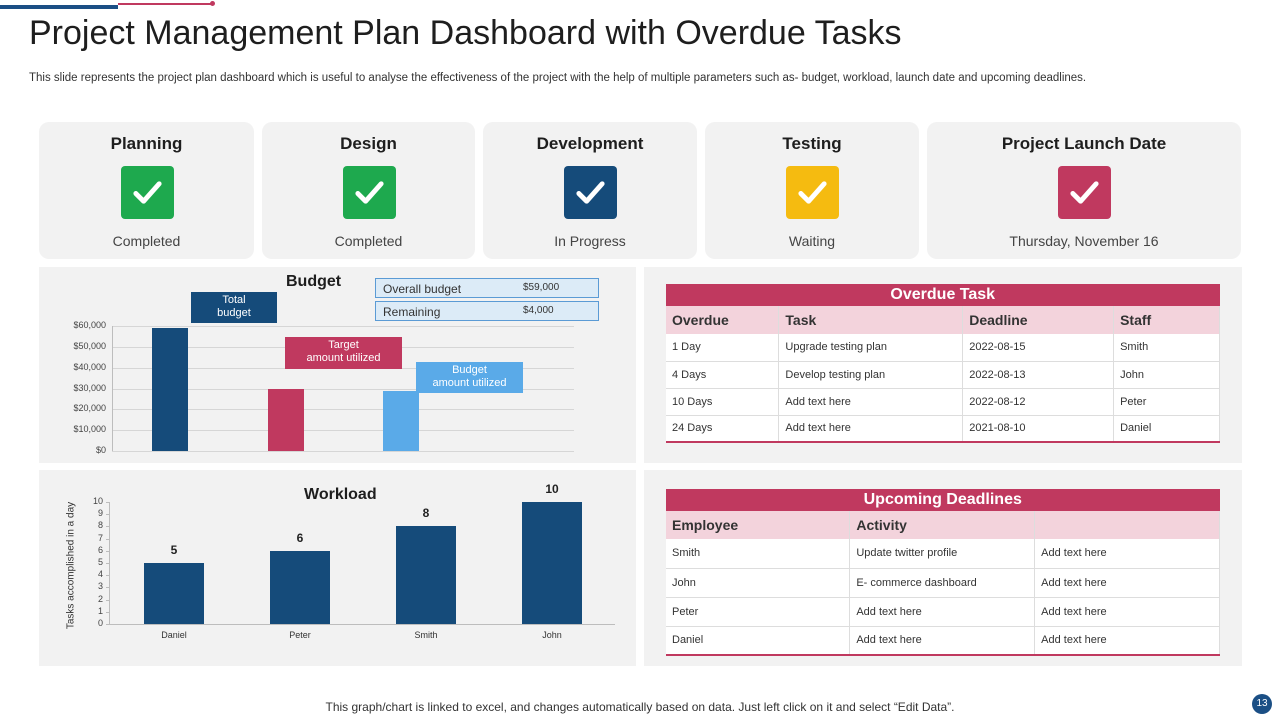 This screenshot has height=720, width=1280. Describe the element at coordinates (942, 525) in the screenshot. I see `column-header: Activity` at that location.